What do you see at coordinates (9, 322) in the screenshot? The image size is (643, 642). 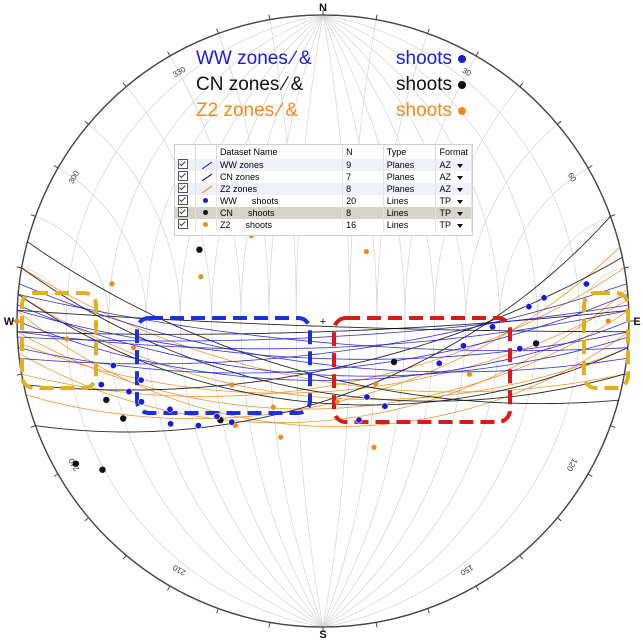 I see `compass-west: W` at bounding box center [9, 322].